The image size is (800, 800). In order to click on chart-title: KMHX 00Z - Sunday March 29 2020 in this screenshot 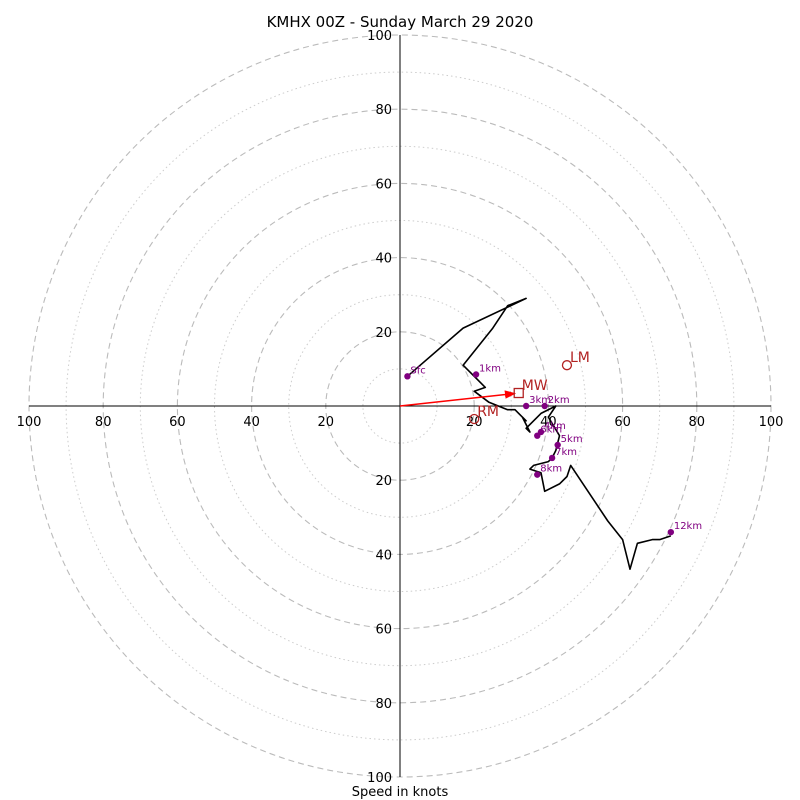, I will do `click(400, 22)`.